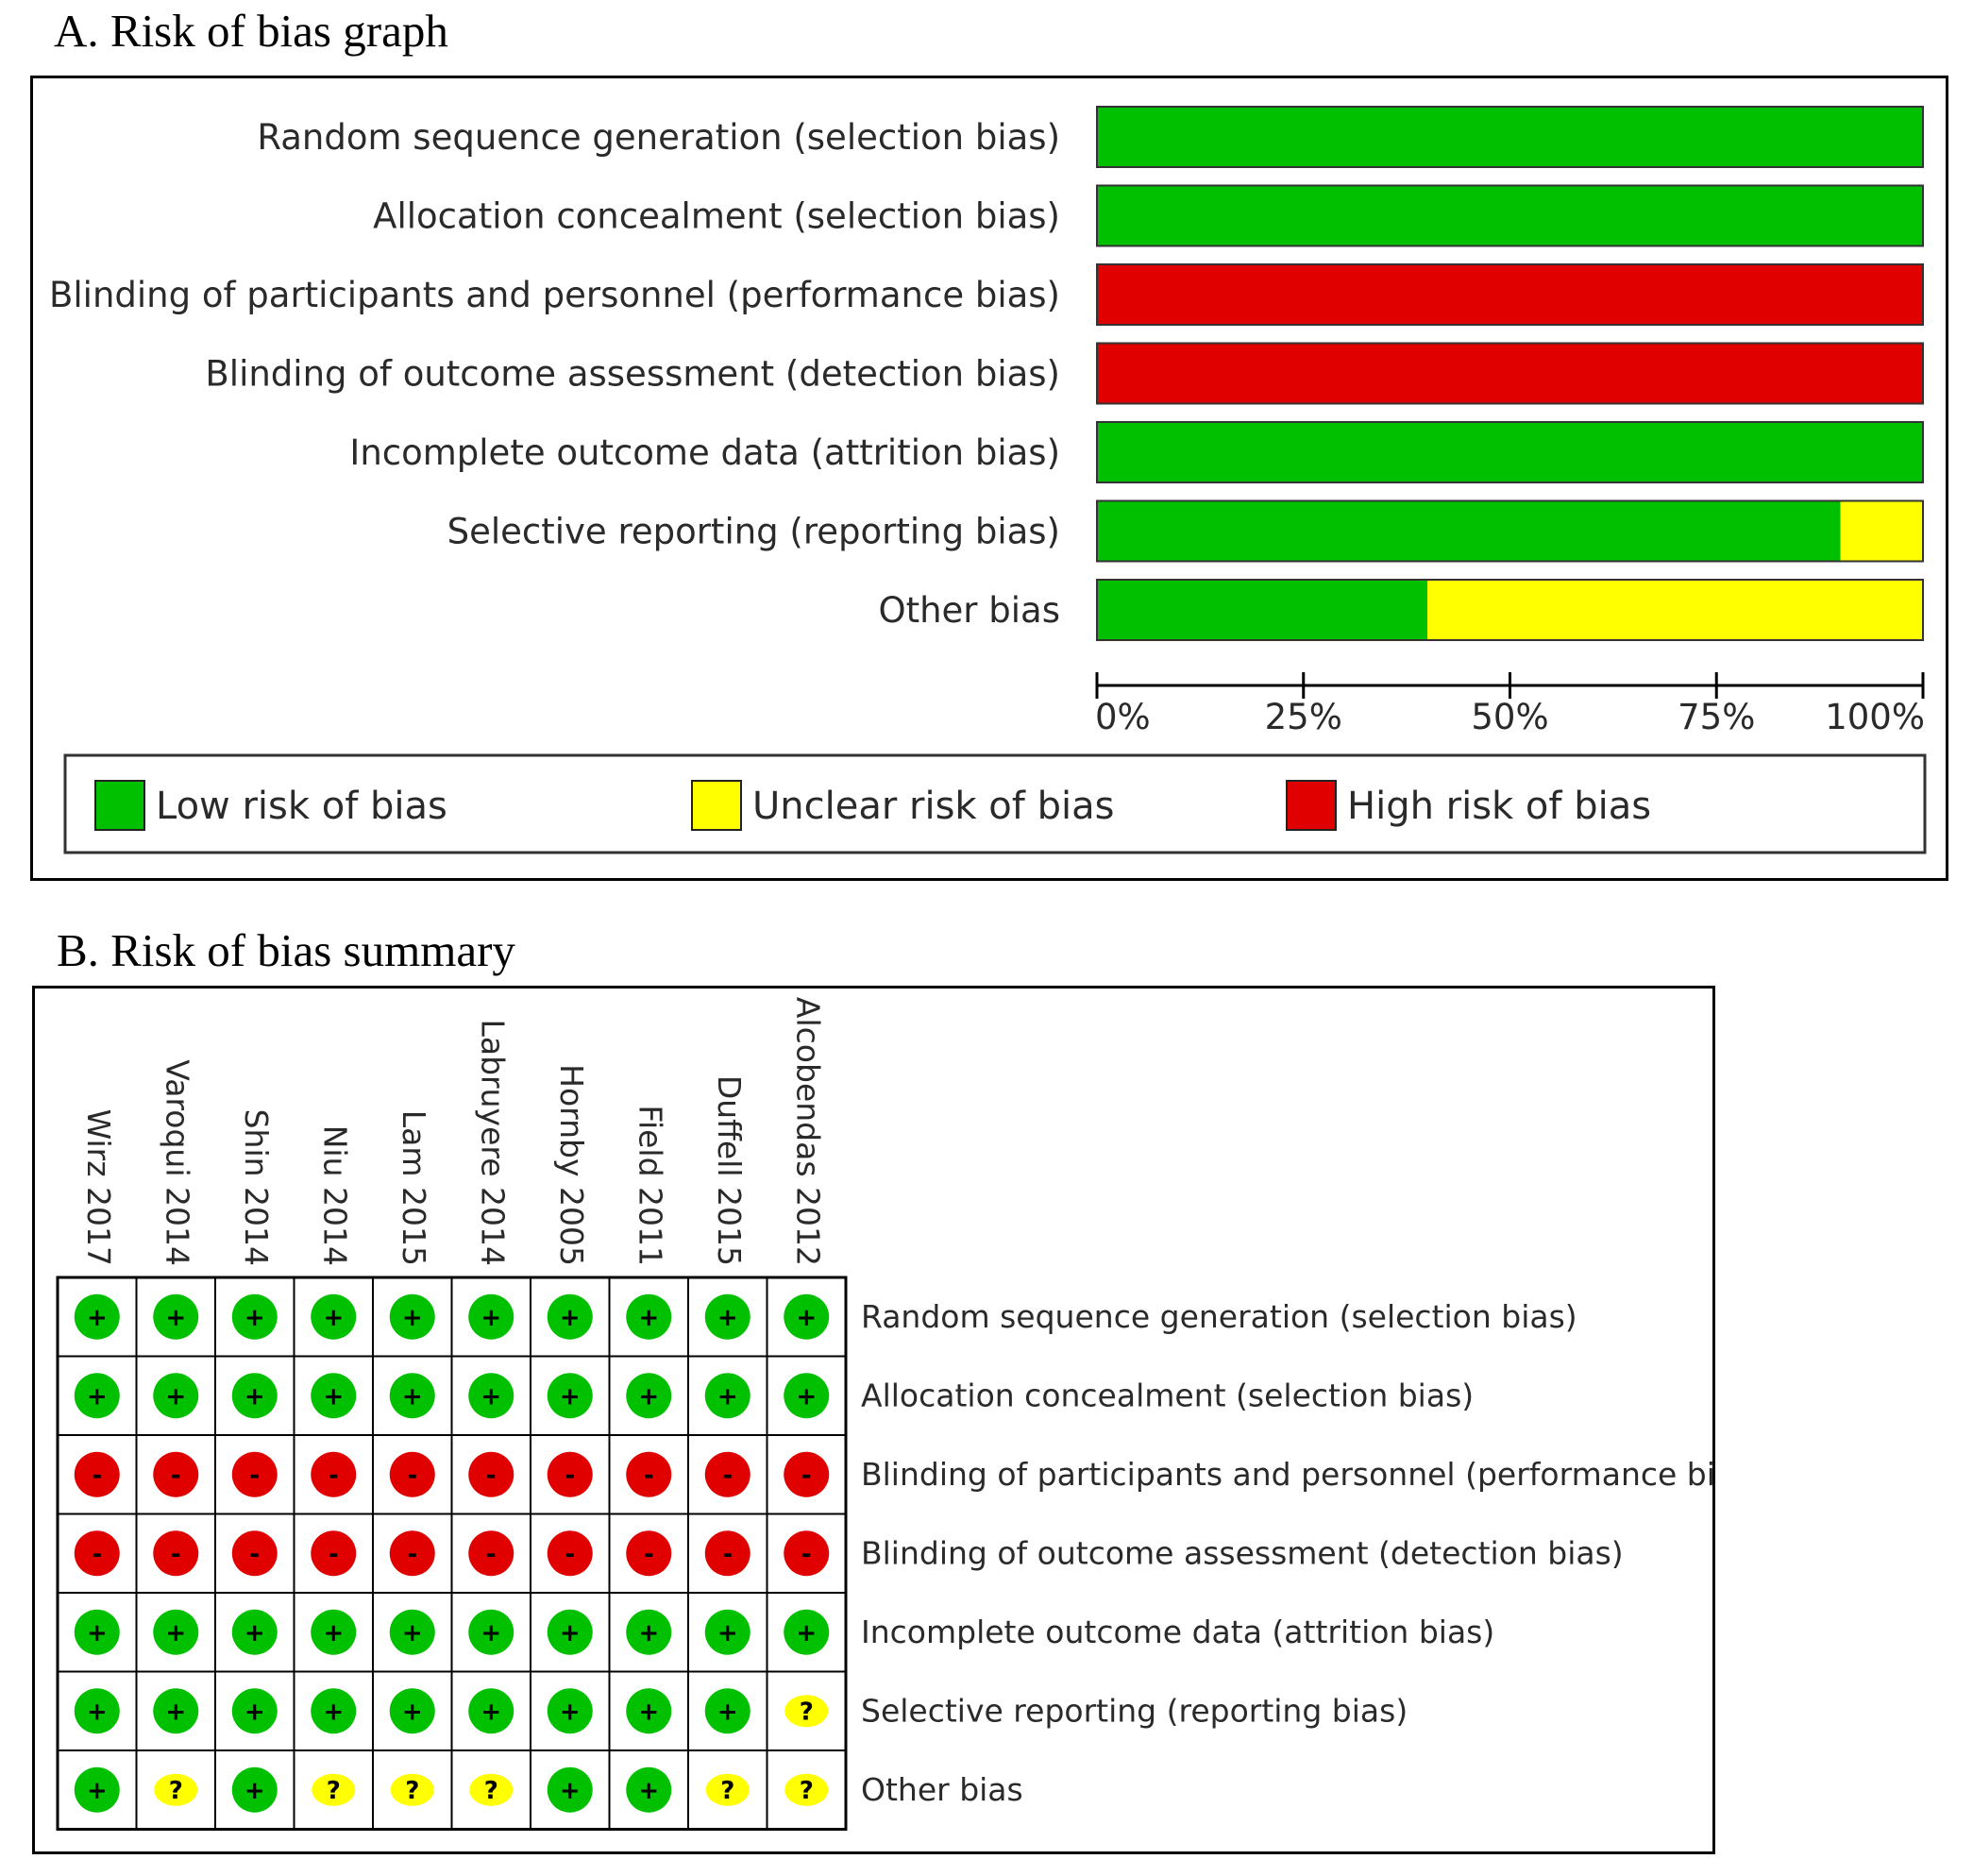  Describe the element at coordinates (570, 1474) in the screenshot. I see `judgement-high-r3-c7: -` at that location.